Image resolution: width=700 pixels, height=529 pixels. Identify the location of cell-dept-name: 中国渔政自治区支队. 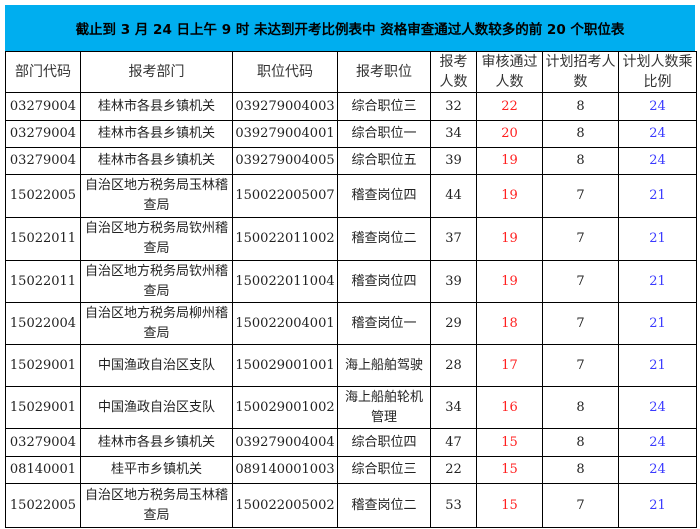
(156, 407).